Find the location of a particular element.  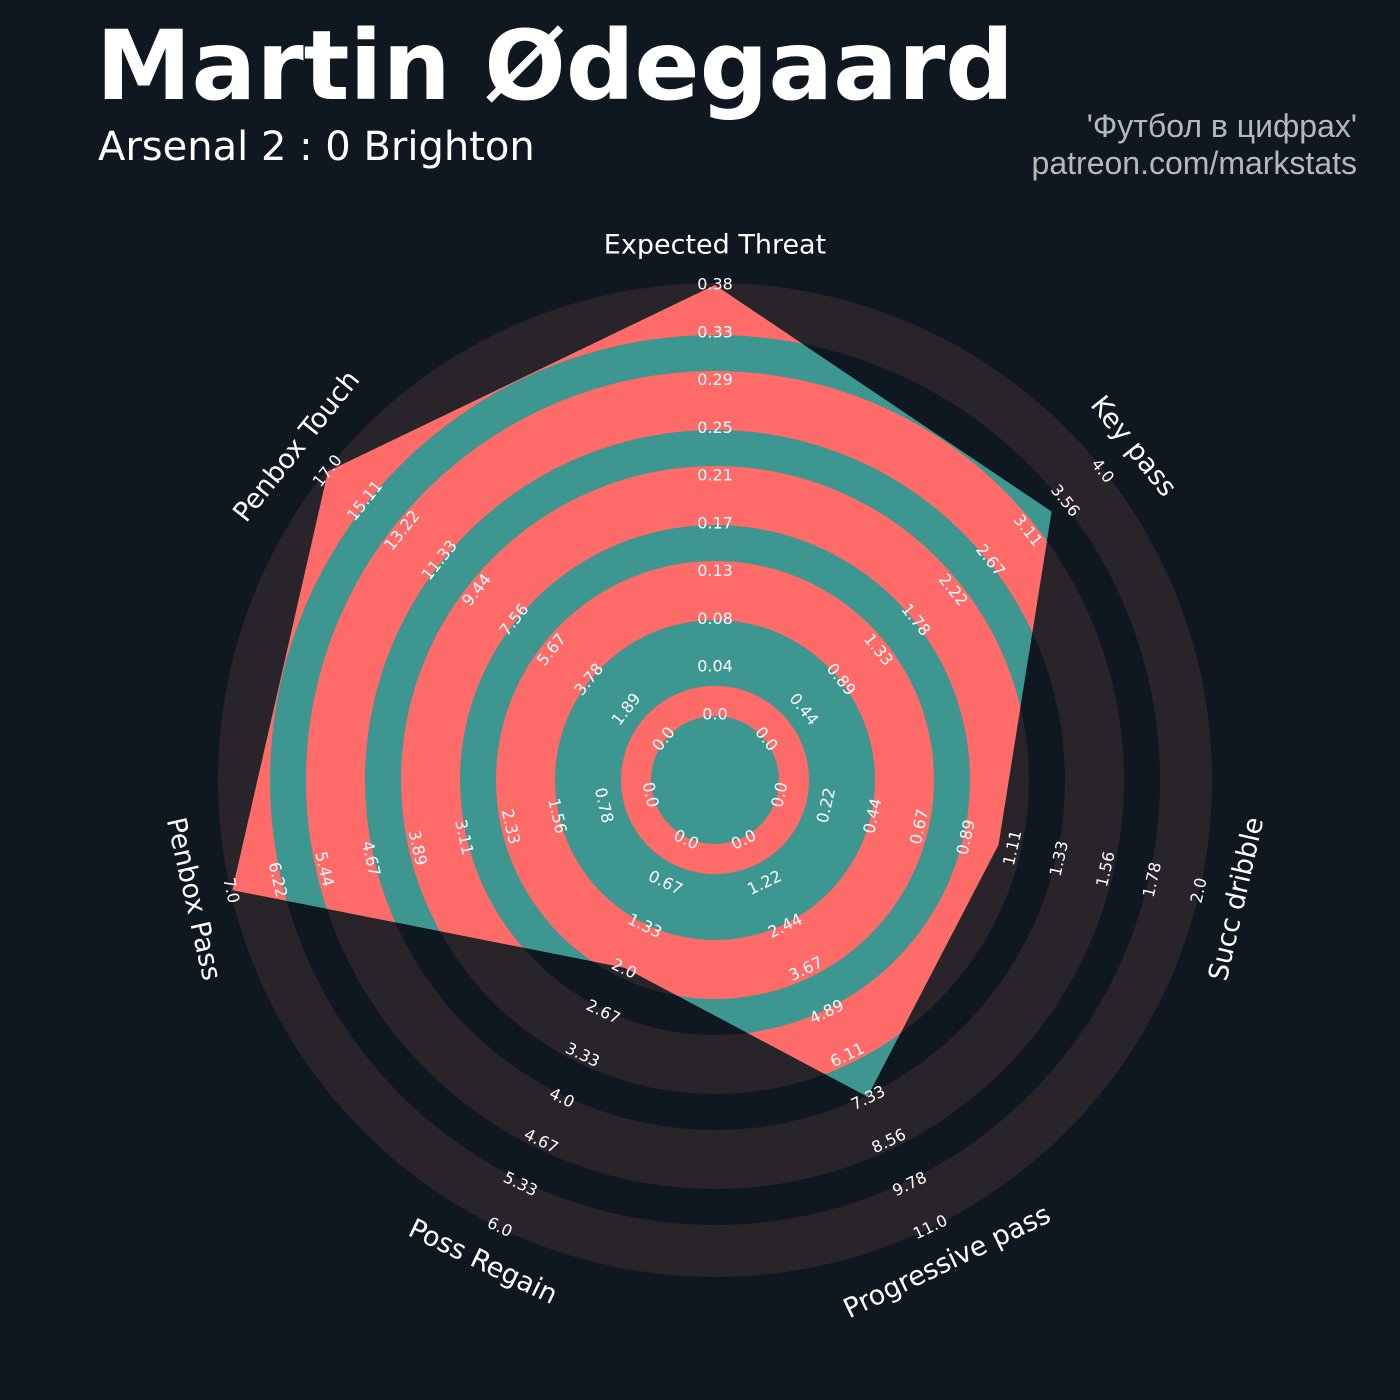

tick-label: 0.25 is located at coordinates (715, 427).